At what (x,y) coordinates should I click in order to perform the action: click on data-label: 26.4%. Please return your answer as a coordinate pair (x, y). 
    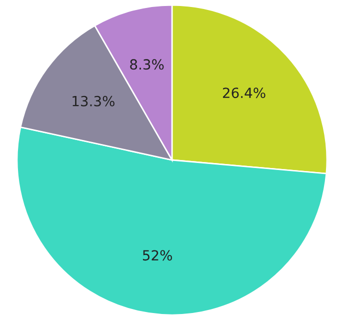
    Looking at the image, I should click on (244, 93).